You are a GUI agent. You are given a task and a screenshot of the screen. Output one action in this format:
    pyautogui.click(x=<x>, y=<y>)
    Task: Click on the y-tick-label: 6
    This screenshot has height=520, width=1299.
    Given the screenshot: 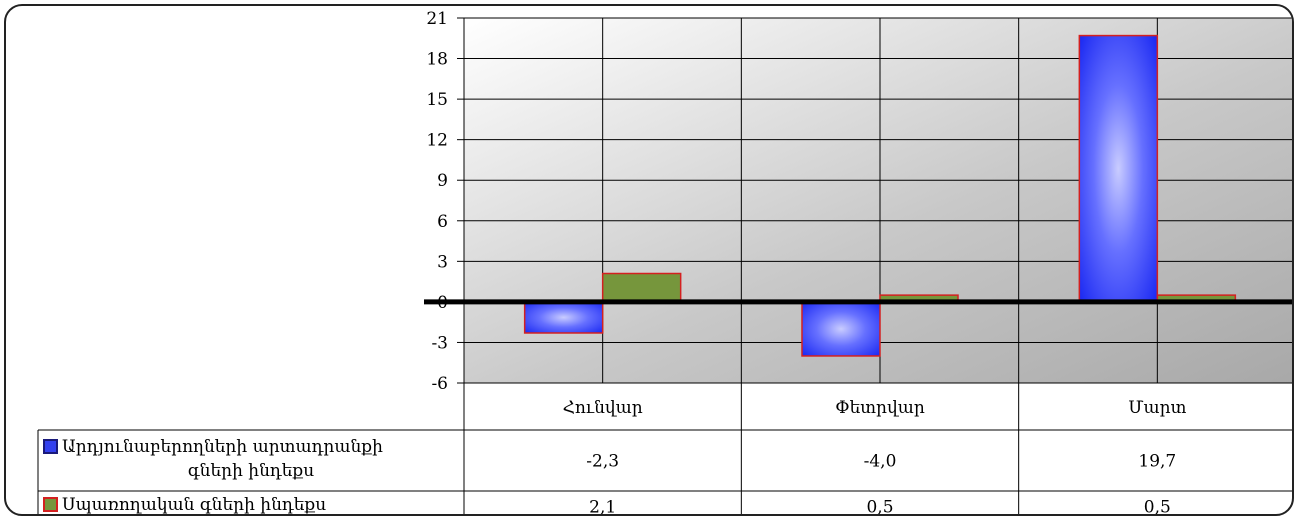 What is the action you would take?
    pyautogui.click(x=442, y=222)
    